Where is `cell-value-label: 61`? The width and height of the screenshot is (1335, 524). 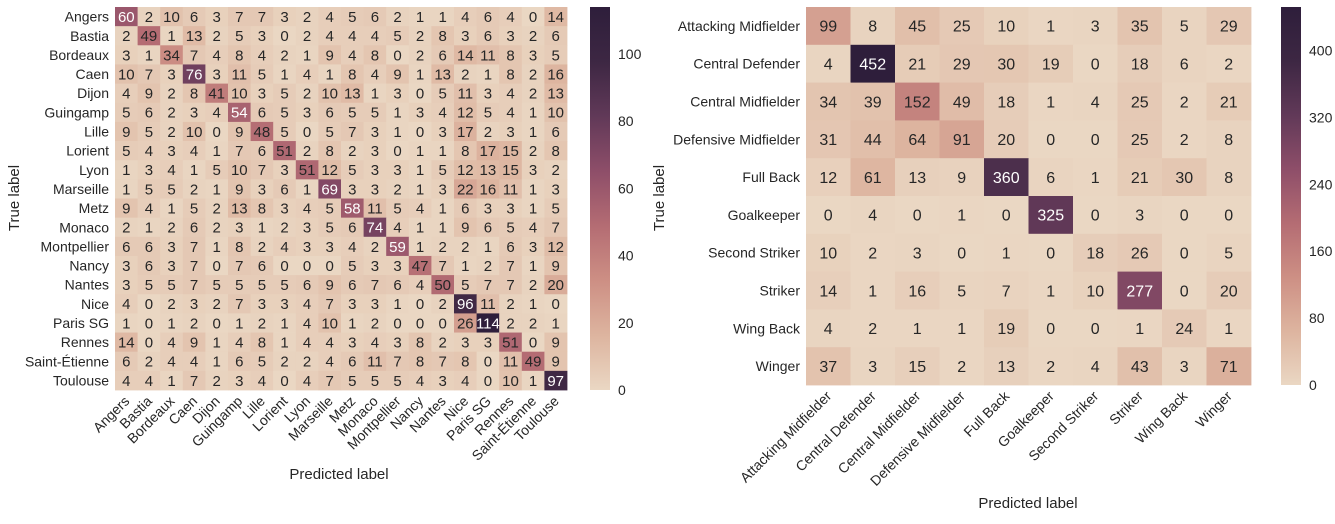 cell-value-label: 61 is located at coordinates (873, 178).